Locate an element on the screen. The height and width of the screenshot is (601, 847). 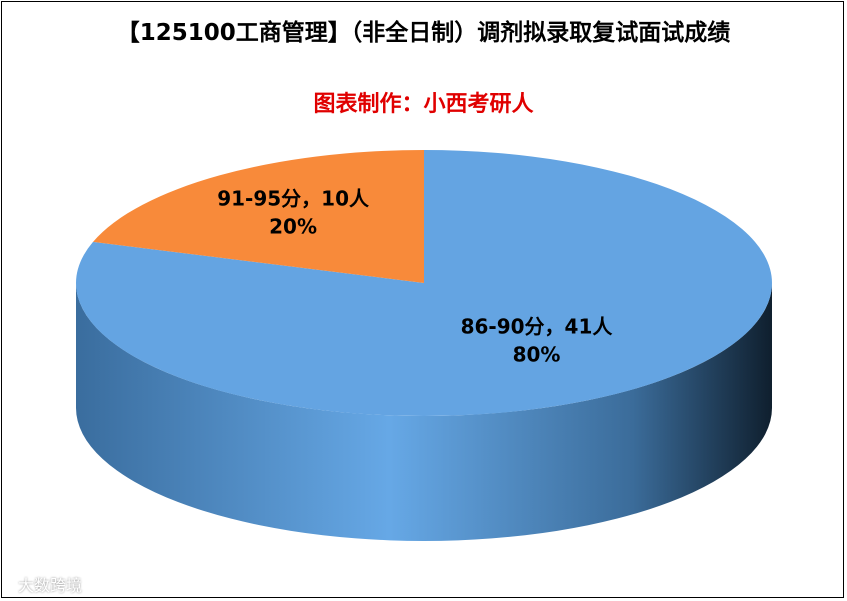
value-label: 80% is located at coordinates (537, 355).